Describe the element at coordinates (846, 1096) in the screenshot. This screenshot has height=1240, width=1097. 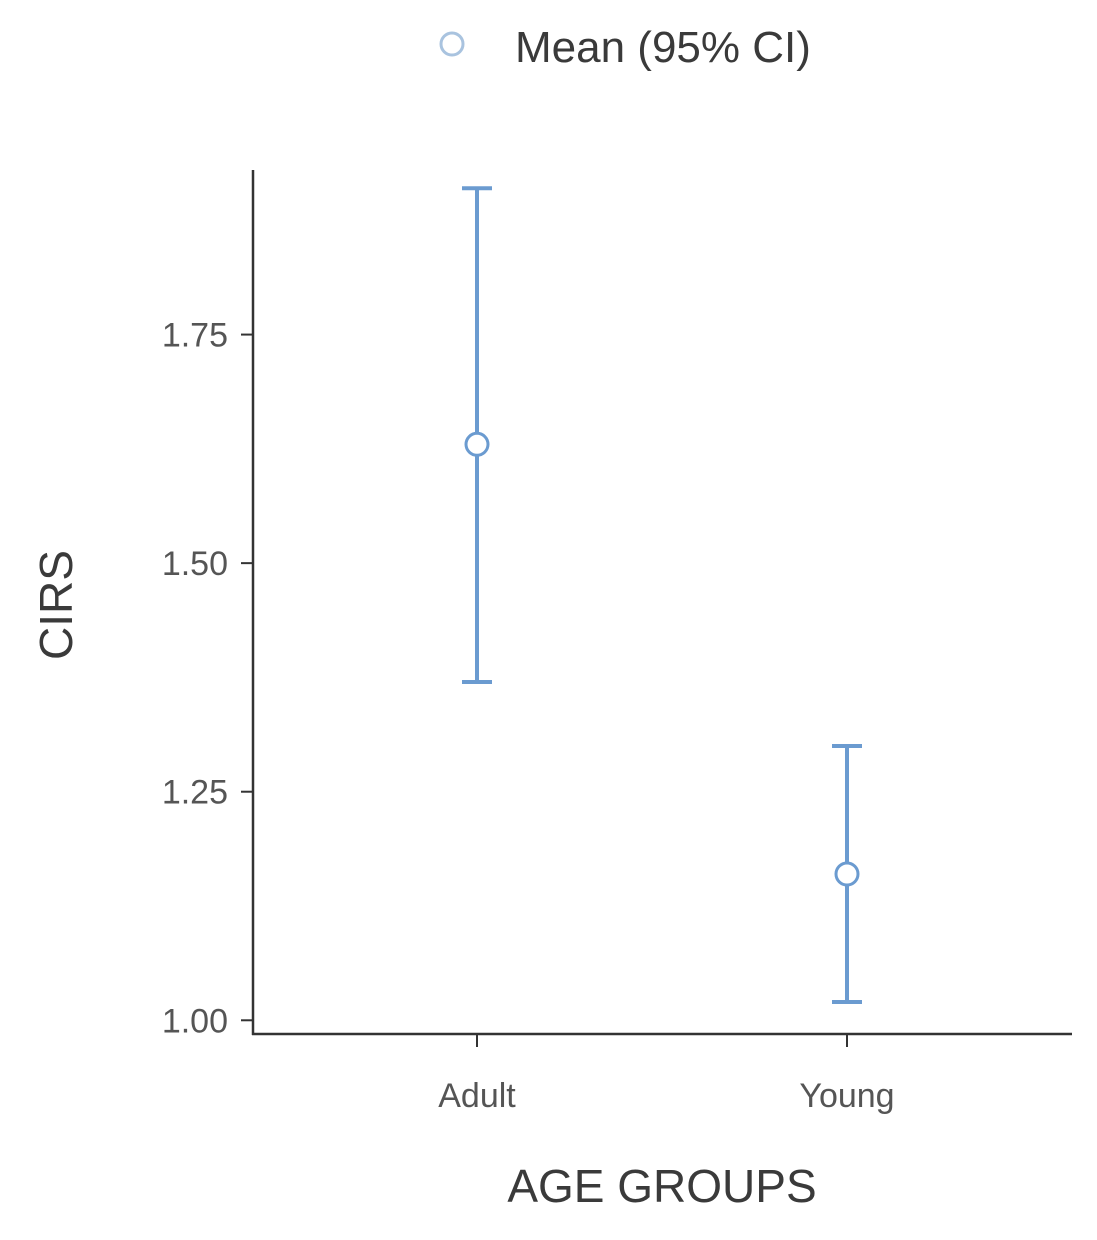
I see `x-tick-label: Young` at that location.